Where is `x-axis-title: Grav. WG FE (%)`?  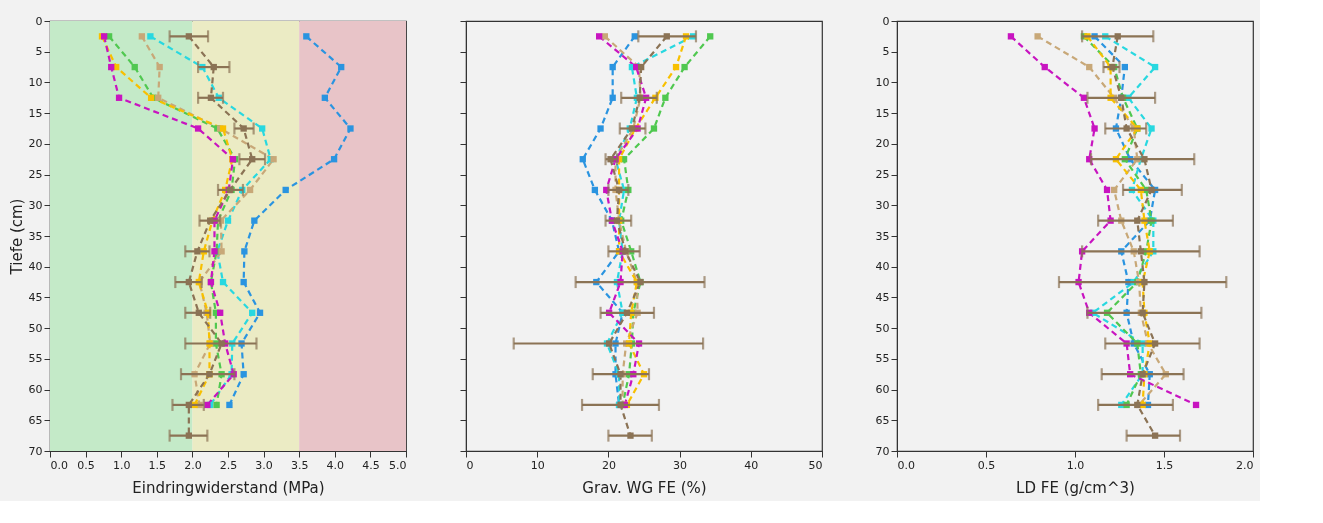 x-axis-title: Grav. WG FE (%) is located at coordinates (644, 487).